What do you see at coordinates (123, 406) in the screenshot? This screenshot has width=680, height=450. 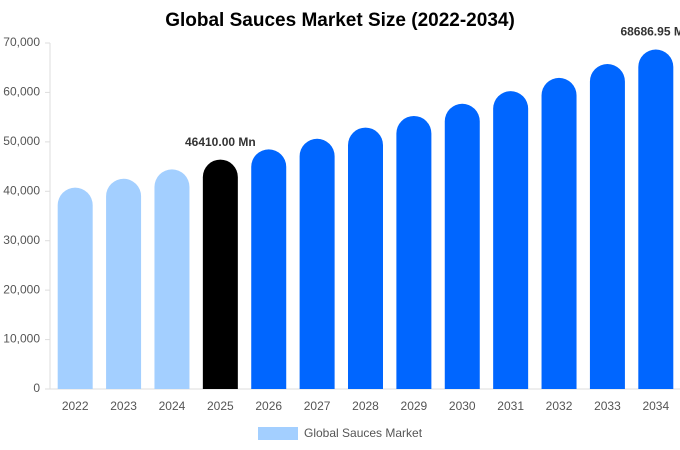 I see `x-tick-label: 2023` at bounding box center [123, 406].